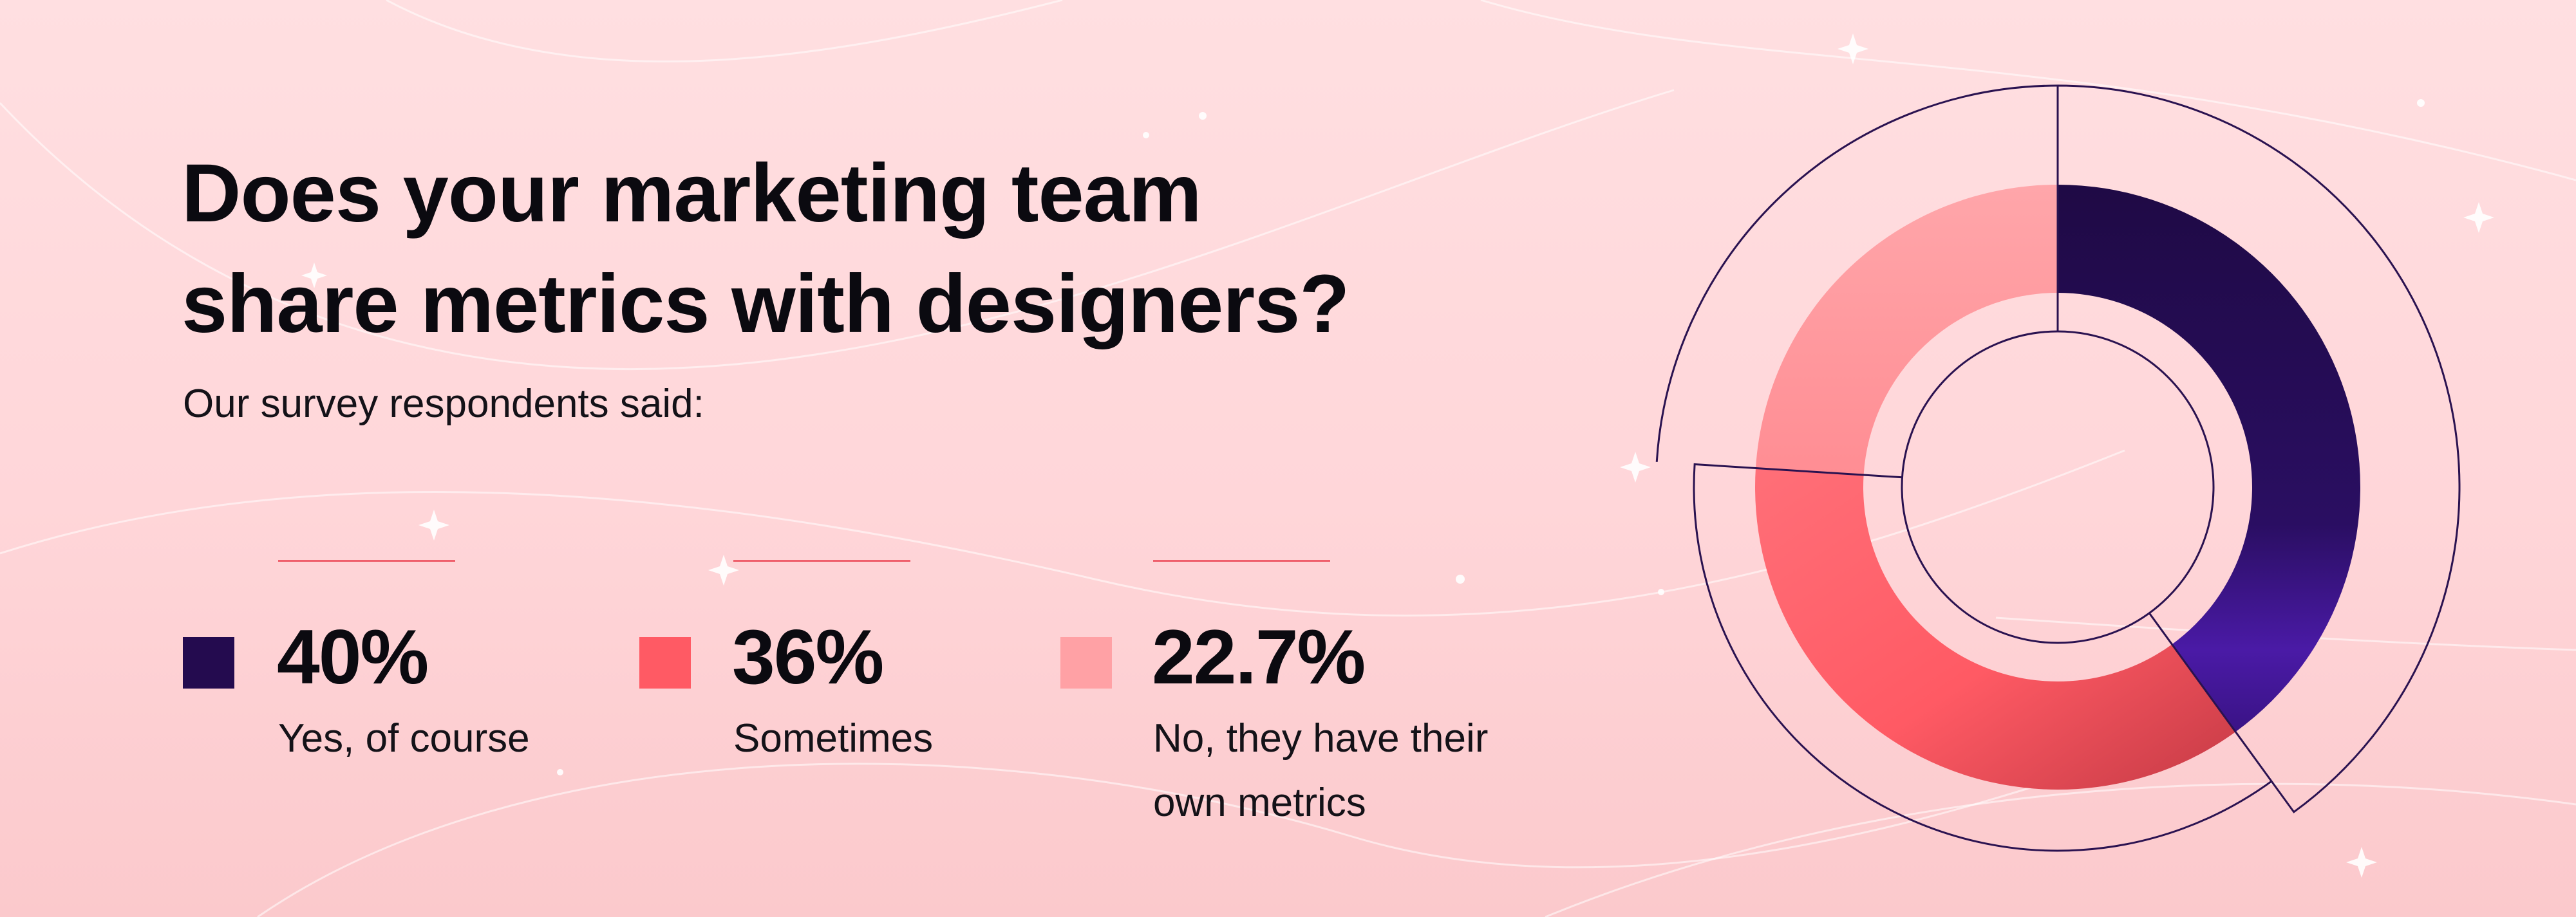 This screenshot has width=2576, height=917. What do you see at coordinates (692, 193) in the screenshot?
I see `chart-title-line-1: Does your marketing team` at bounding box center [692, 193].